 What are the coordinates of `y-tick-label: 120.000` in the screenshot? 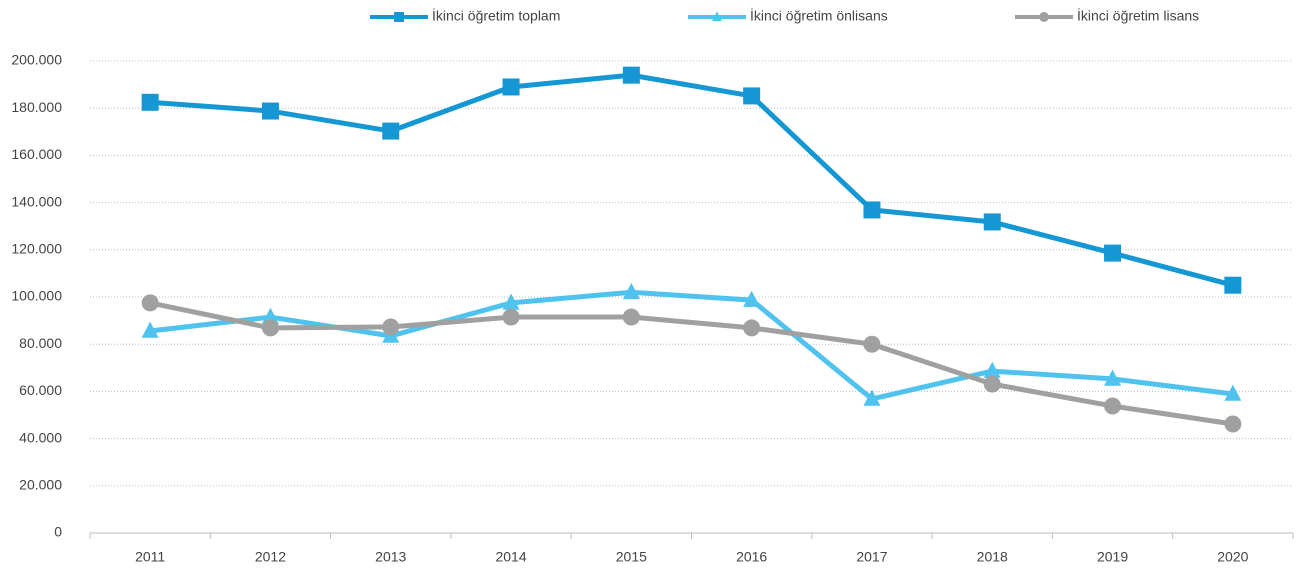 It's located at (36, 249).